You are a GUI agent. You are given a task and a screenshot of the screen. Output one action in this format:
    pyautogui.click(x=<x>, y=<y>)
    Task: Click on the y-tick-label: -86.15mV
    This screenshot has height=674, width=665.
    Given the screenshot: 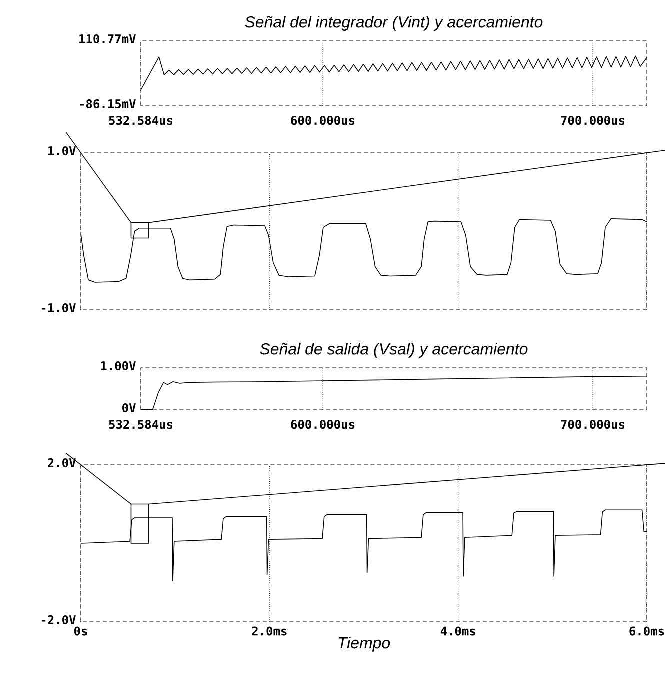 What is the action you would take?
    pyautogui.click(x=108, y=104)
    